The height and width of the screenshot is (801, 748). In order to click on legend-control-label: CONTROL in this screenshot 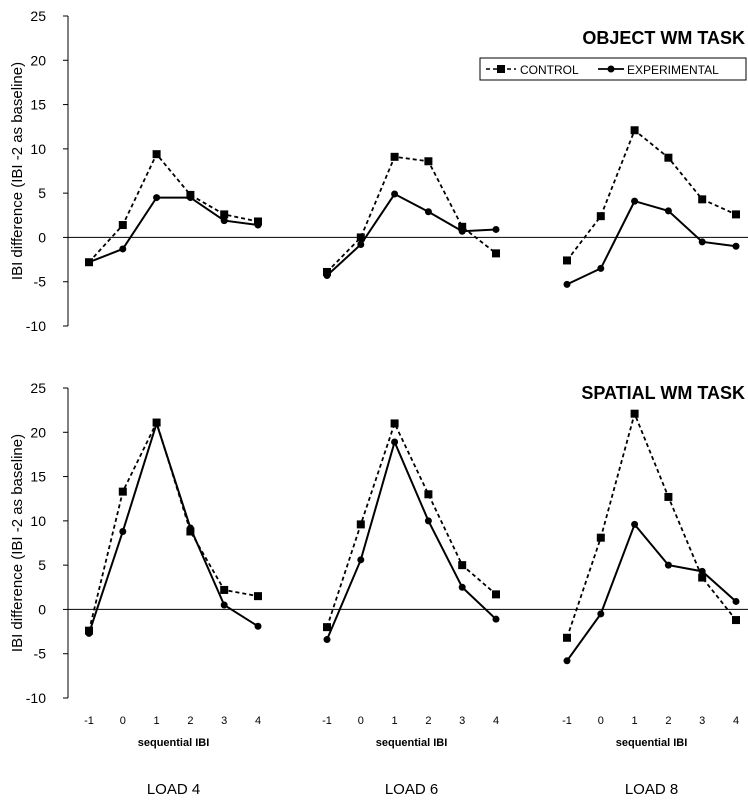, I will do `click(549, 70)`.